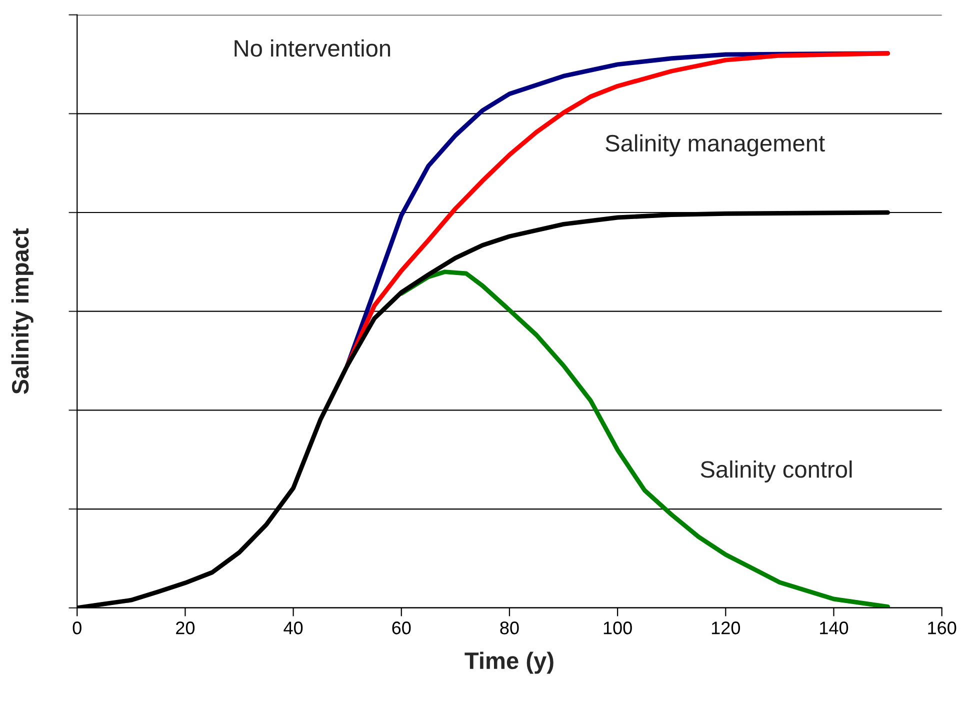 The height and width of the screenshot is (706, 964). What do you see at coordinates (185, 628) in the screenshot?
I see `x-tick-label: 20` at bounding box center [185, 628].